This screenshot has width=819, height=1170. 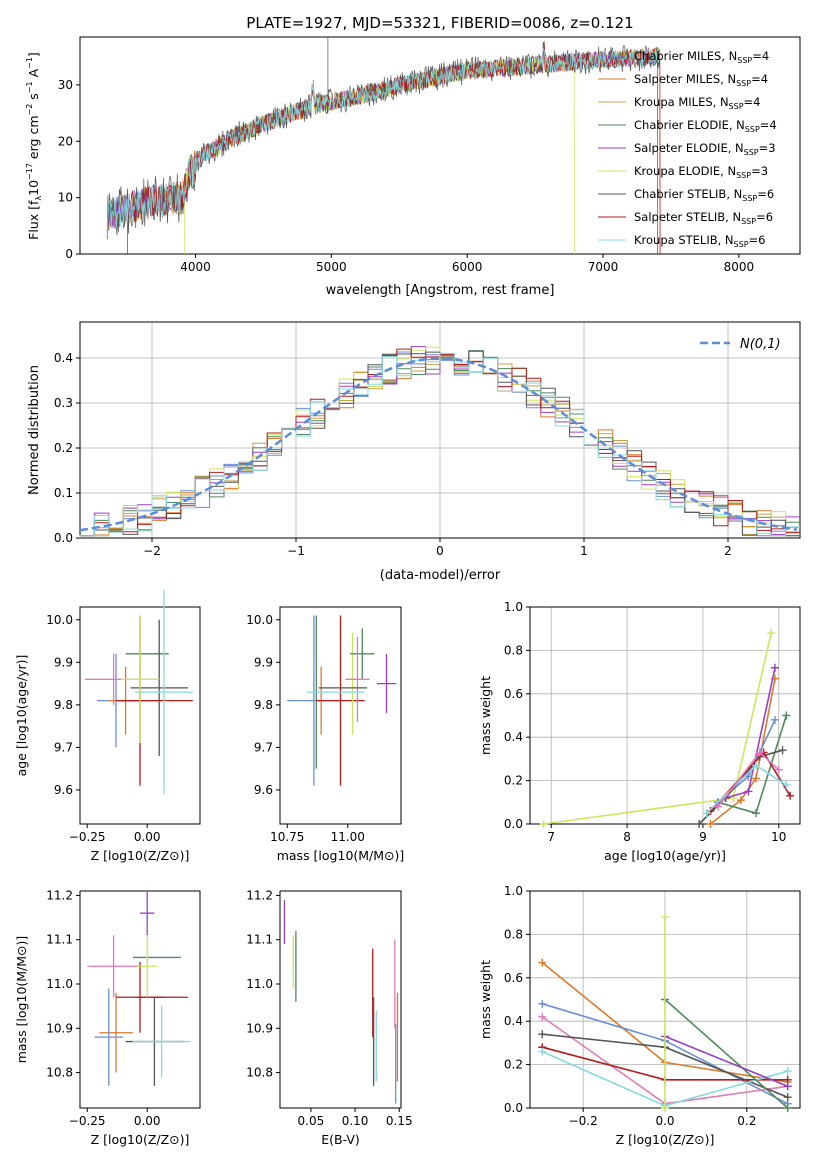 What do you see at coordinates (701, 80) in the screenshot?
I see `legend-entry: Salpeter MILES, NSSP=4` at bounding box center [701, 80].